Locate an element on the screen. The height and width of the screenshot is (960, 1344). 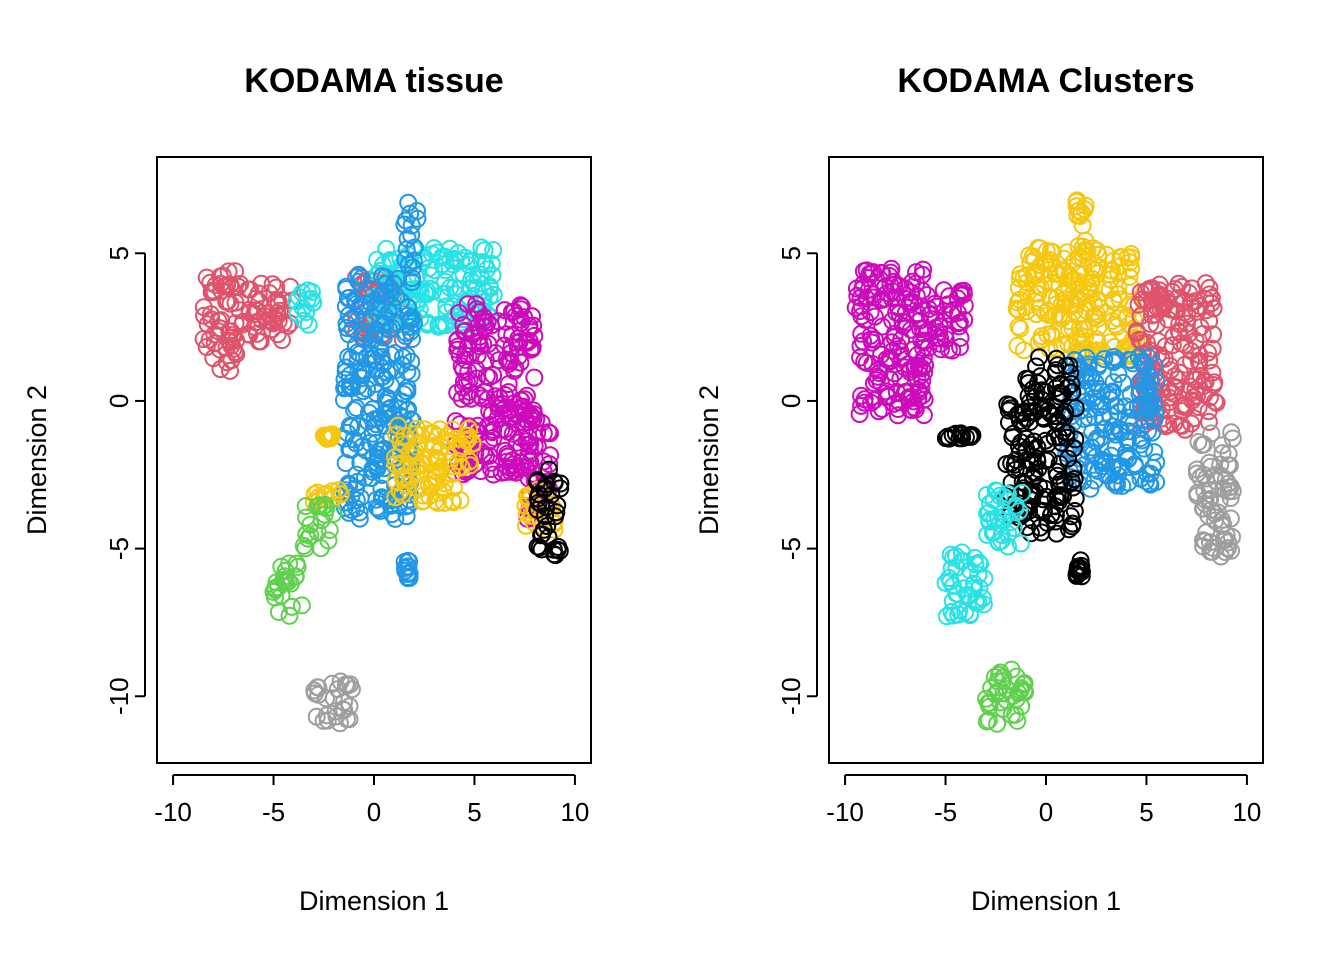
x-axis: -10 -5 0 5 10 is located at coordinates (371, 800).